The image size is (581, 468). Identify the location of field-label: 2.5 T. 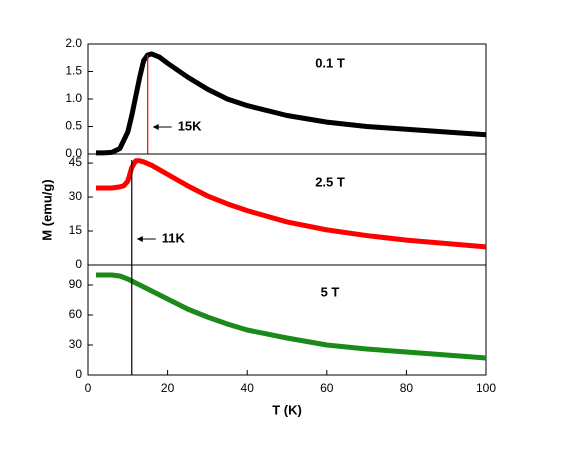
(330, 181).